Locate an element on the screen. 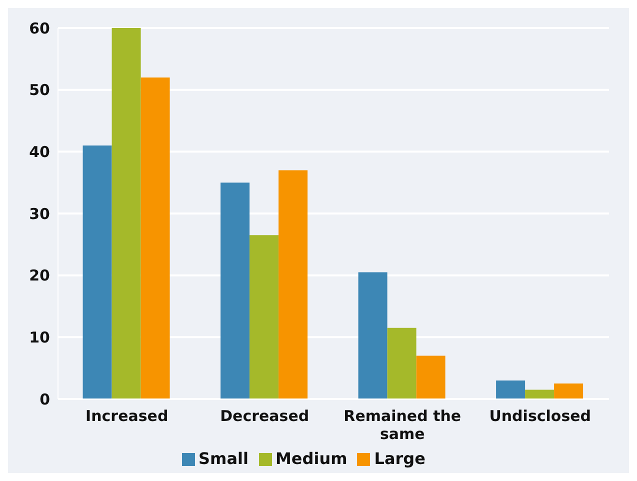  legend-label: Large is located at coordinates (400, 458).